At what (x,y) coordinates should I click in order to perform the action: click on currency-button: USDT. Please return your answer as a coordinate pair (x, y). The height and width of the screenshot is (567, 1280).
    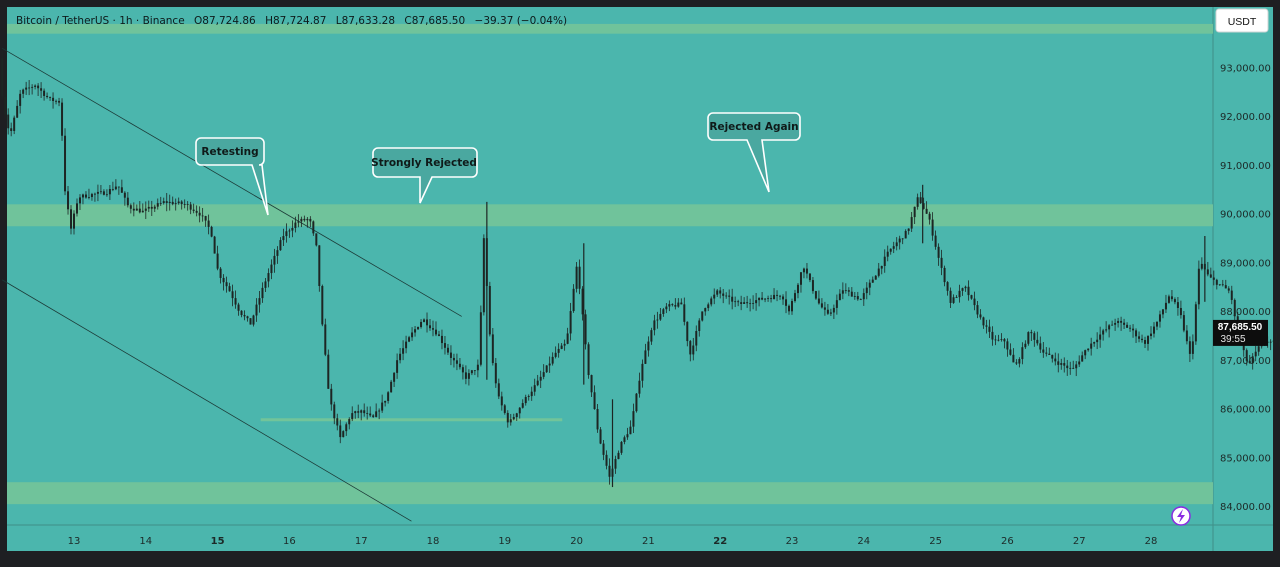
    Looking at the image, I should click on (1242, 20).